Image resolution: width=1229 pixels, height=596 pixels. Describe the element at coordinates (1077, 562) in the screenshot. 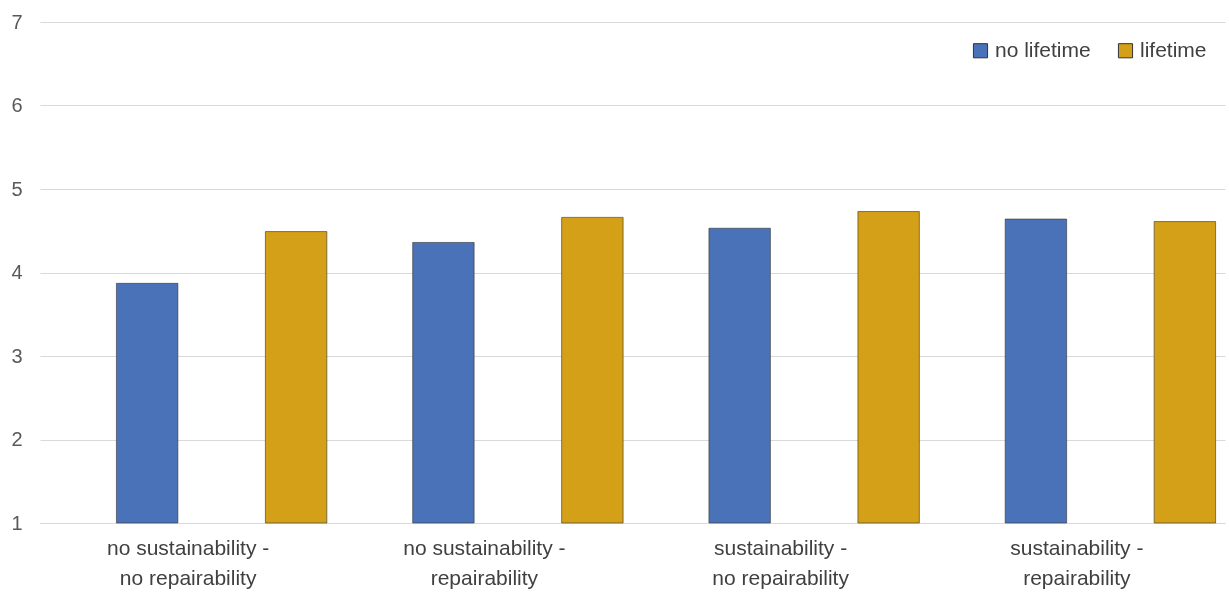

I see `x-tick-label: sustainability - repairability` at that location.